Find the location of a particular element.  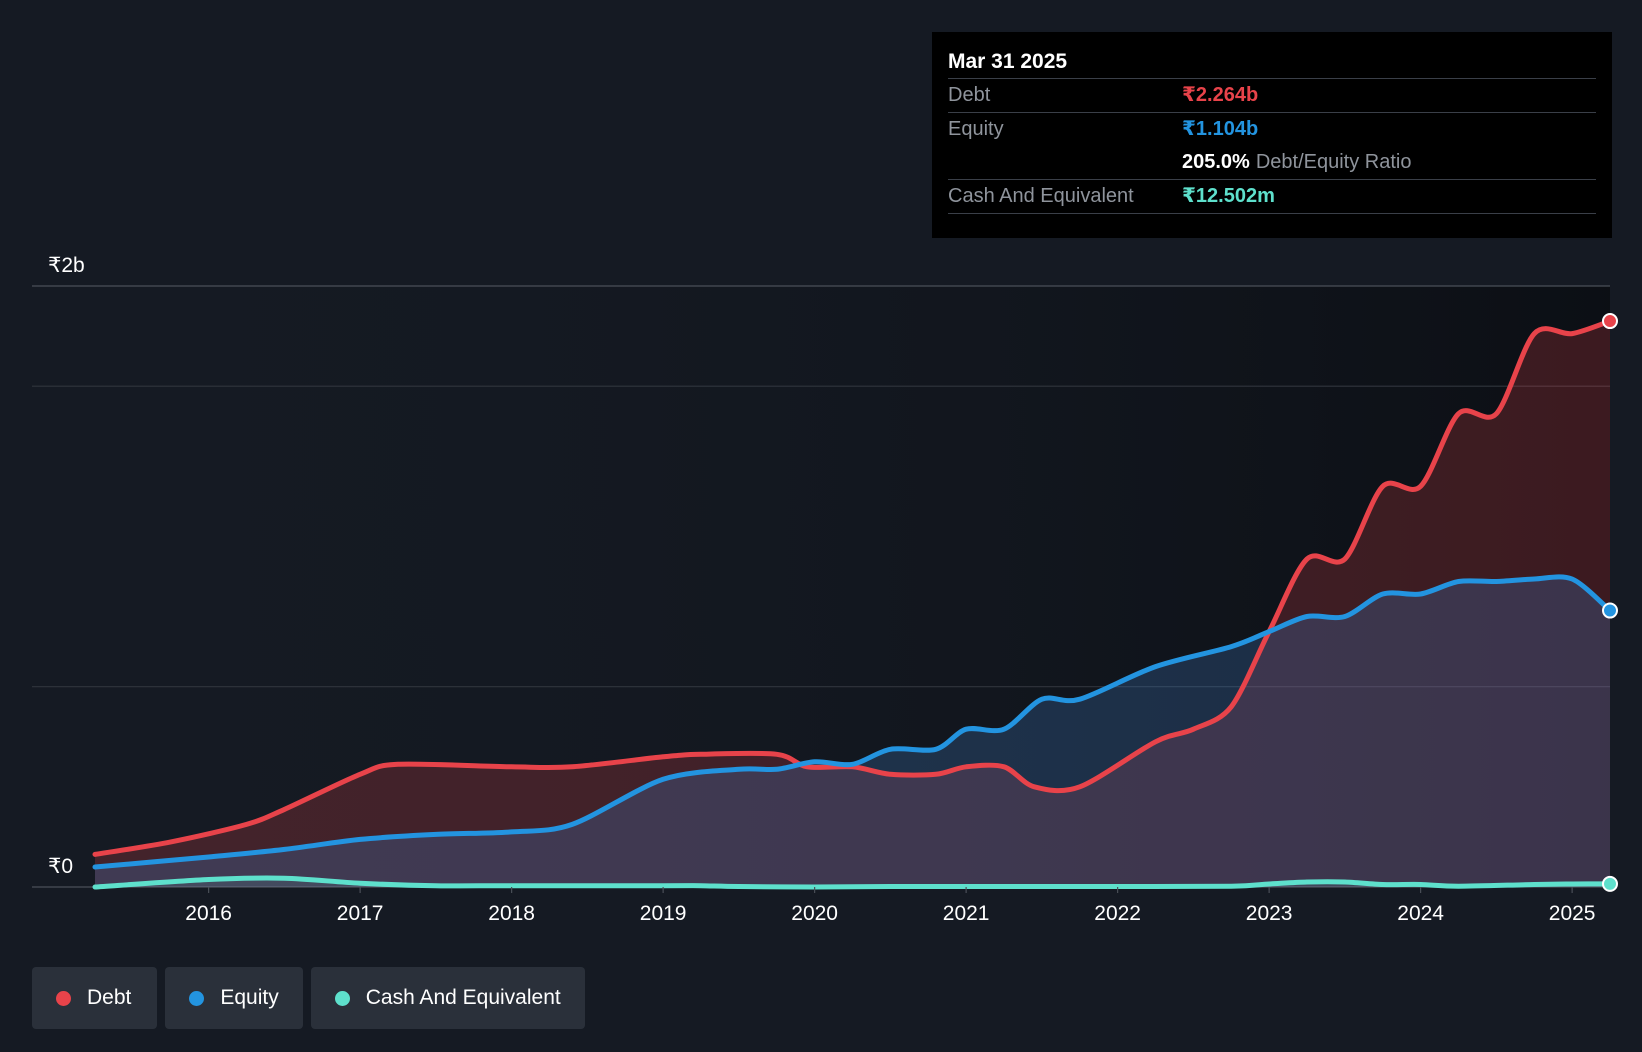

tooltip-ratio-row: 205.0% Debt/Equity Ratio is located at coordinates (1272, 163).